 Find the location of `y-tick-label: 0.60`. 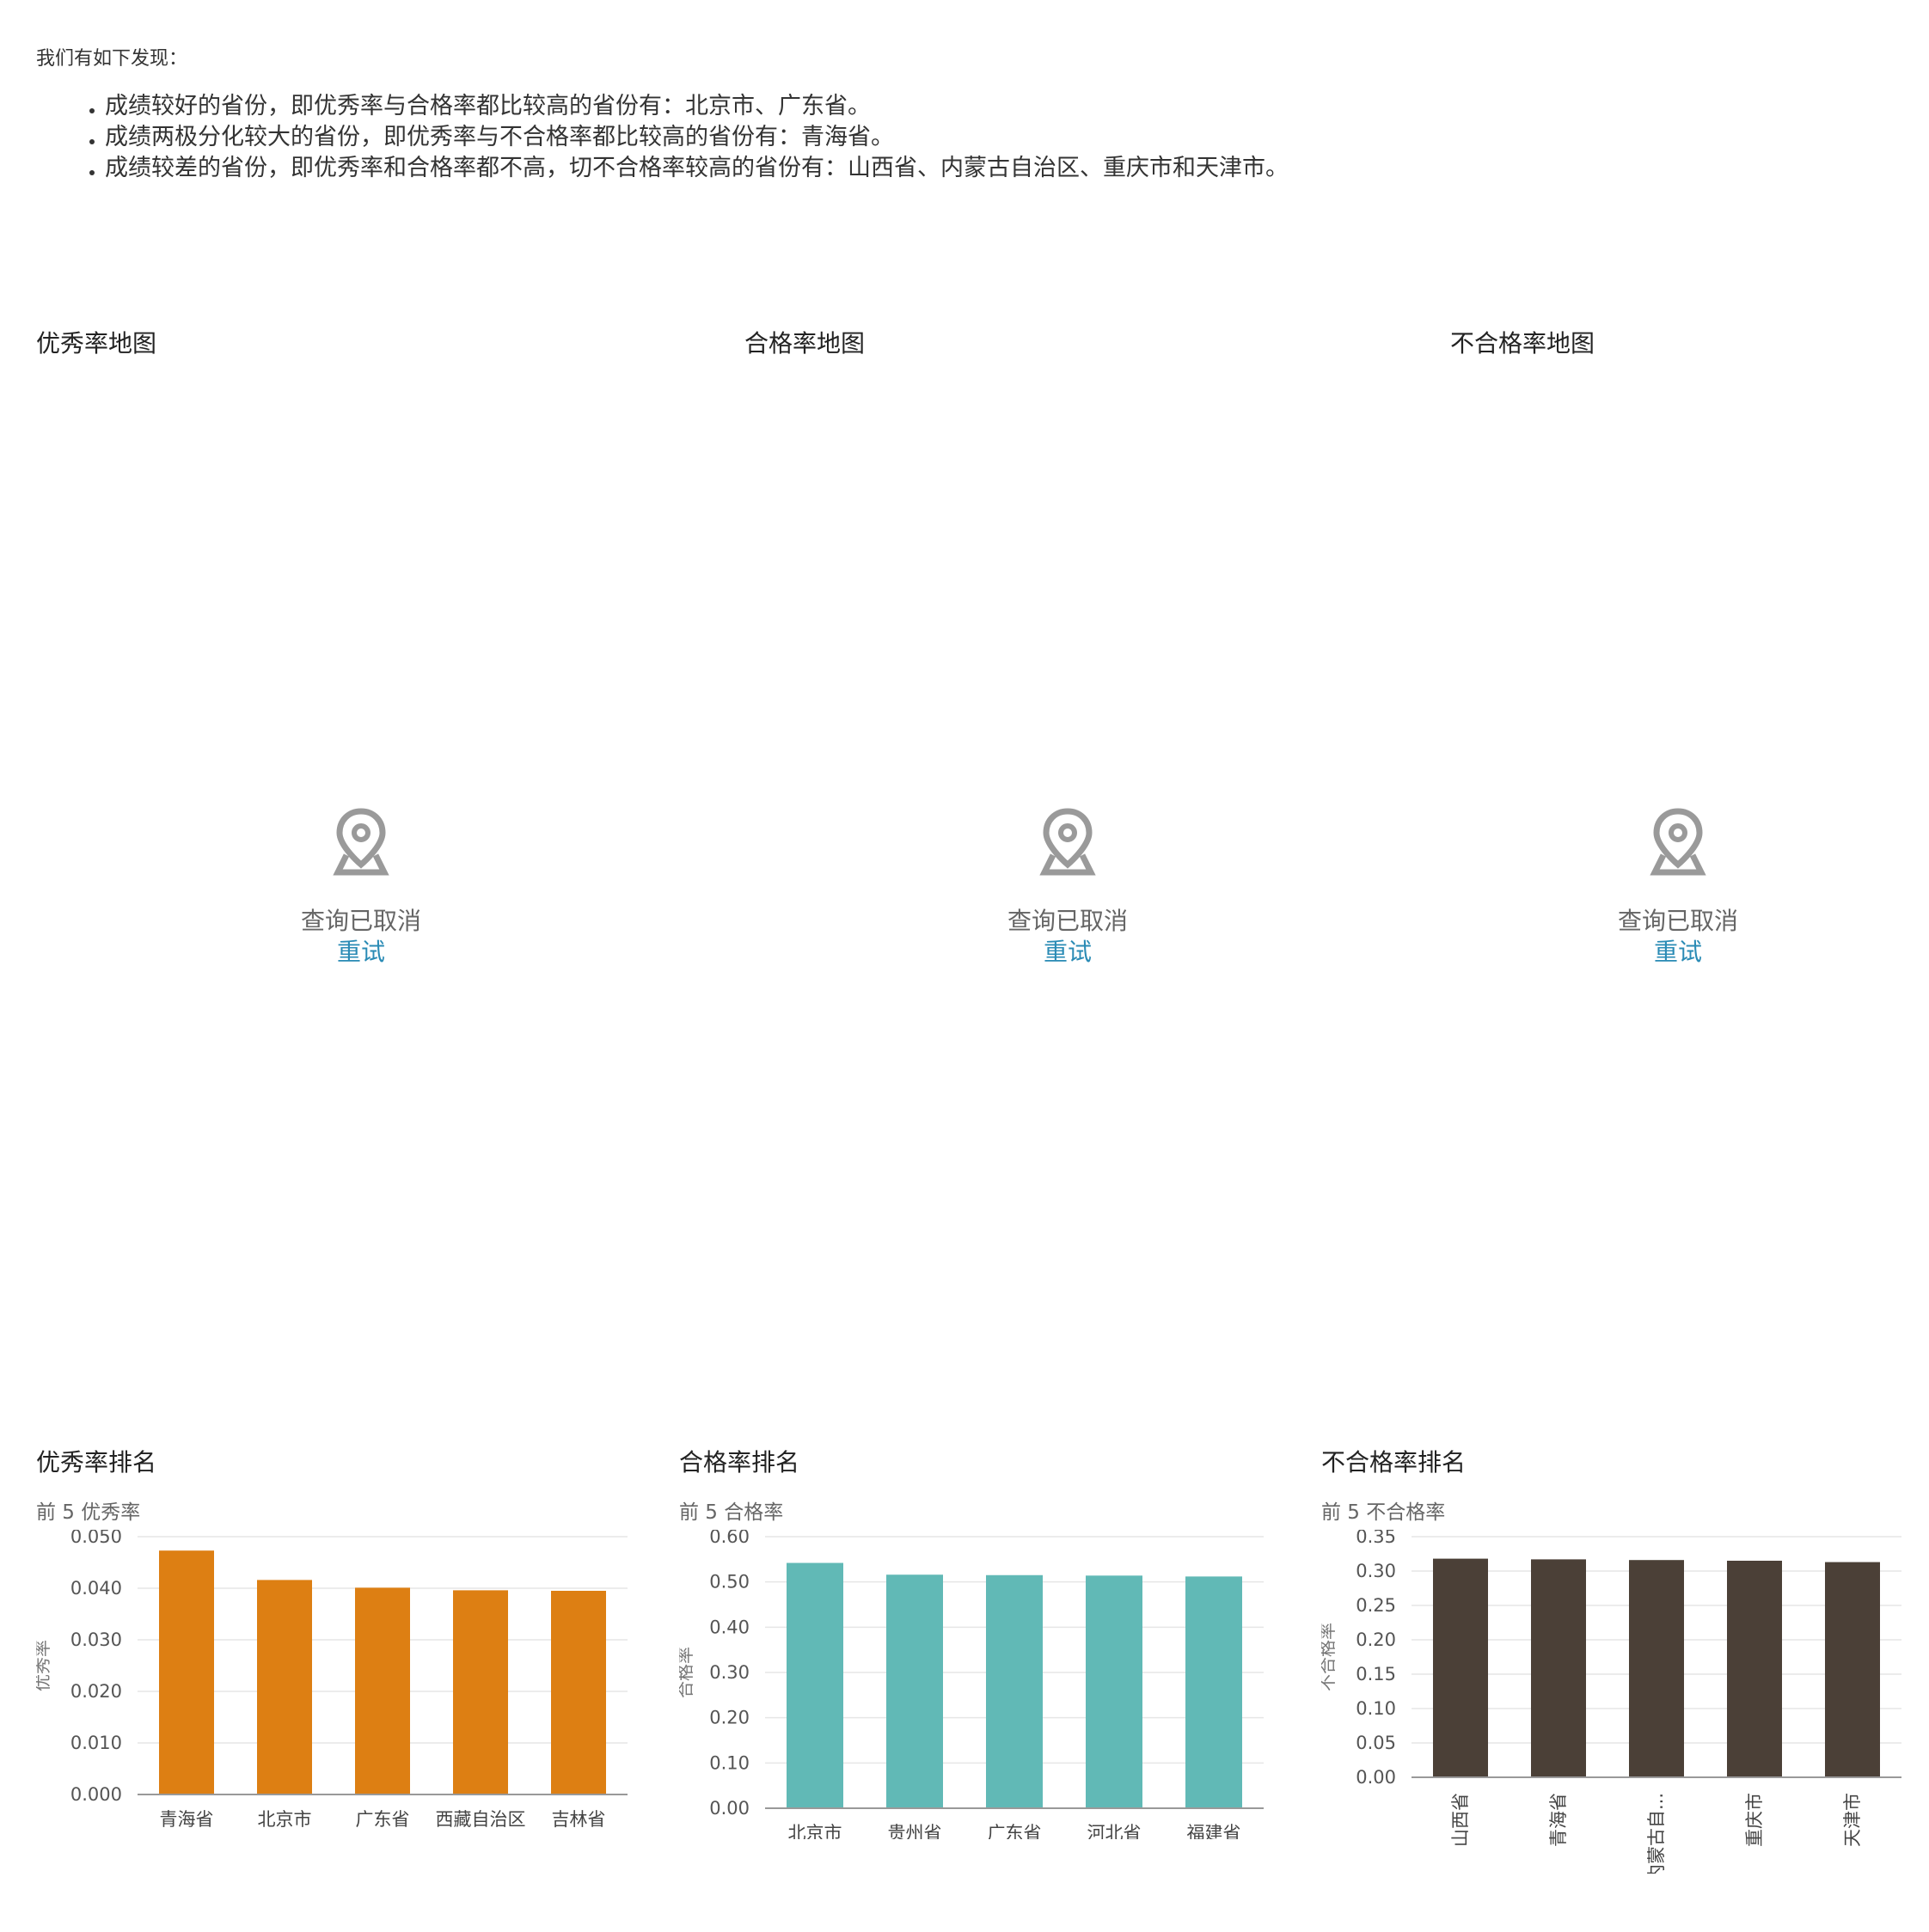

y-tick-label: 0.60 is located at coordinates (729, 1538).